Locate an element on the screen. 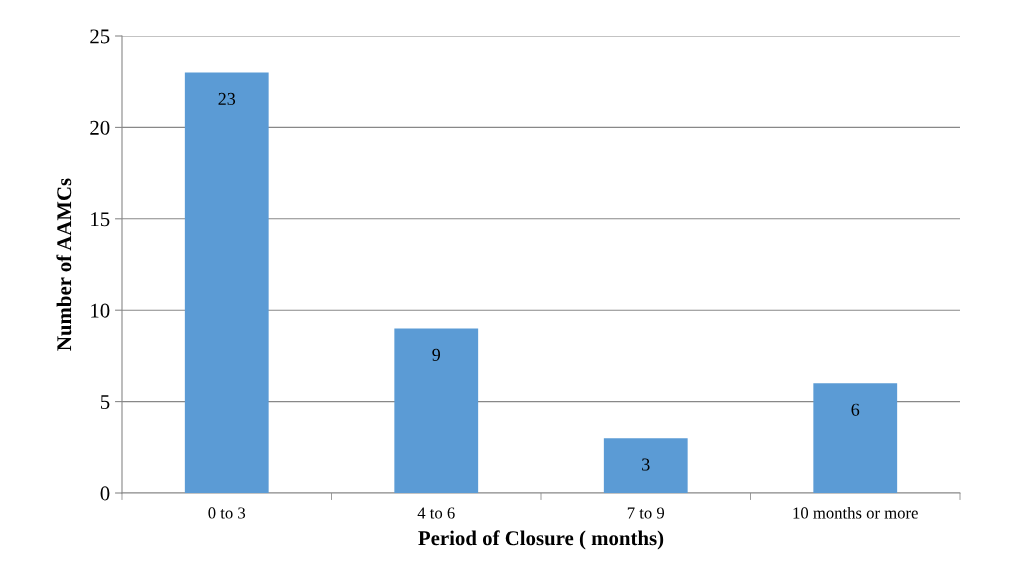 The image size is (1027, 565). data-label: 3 is located at coordinates (646, 464).